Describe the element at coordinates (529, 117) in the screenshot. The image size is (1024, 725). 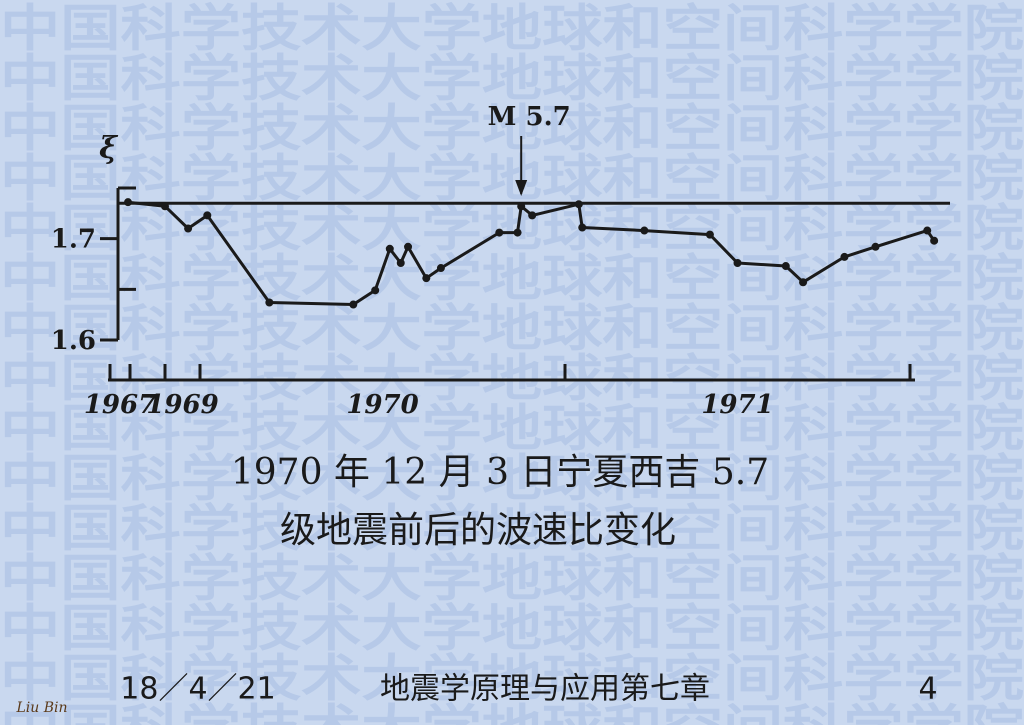
I see `annotation-text: M 5.7` at that location.